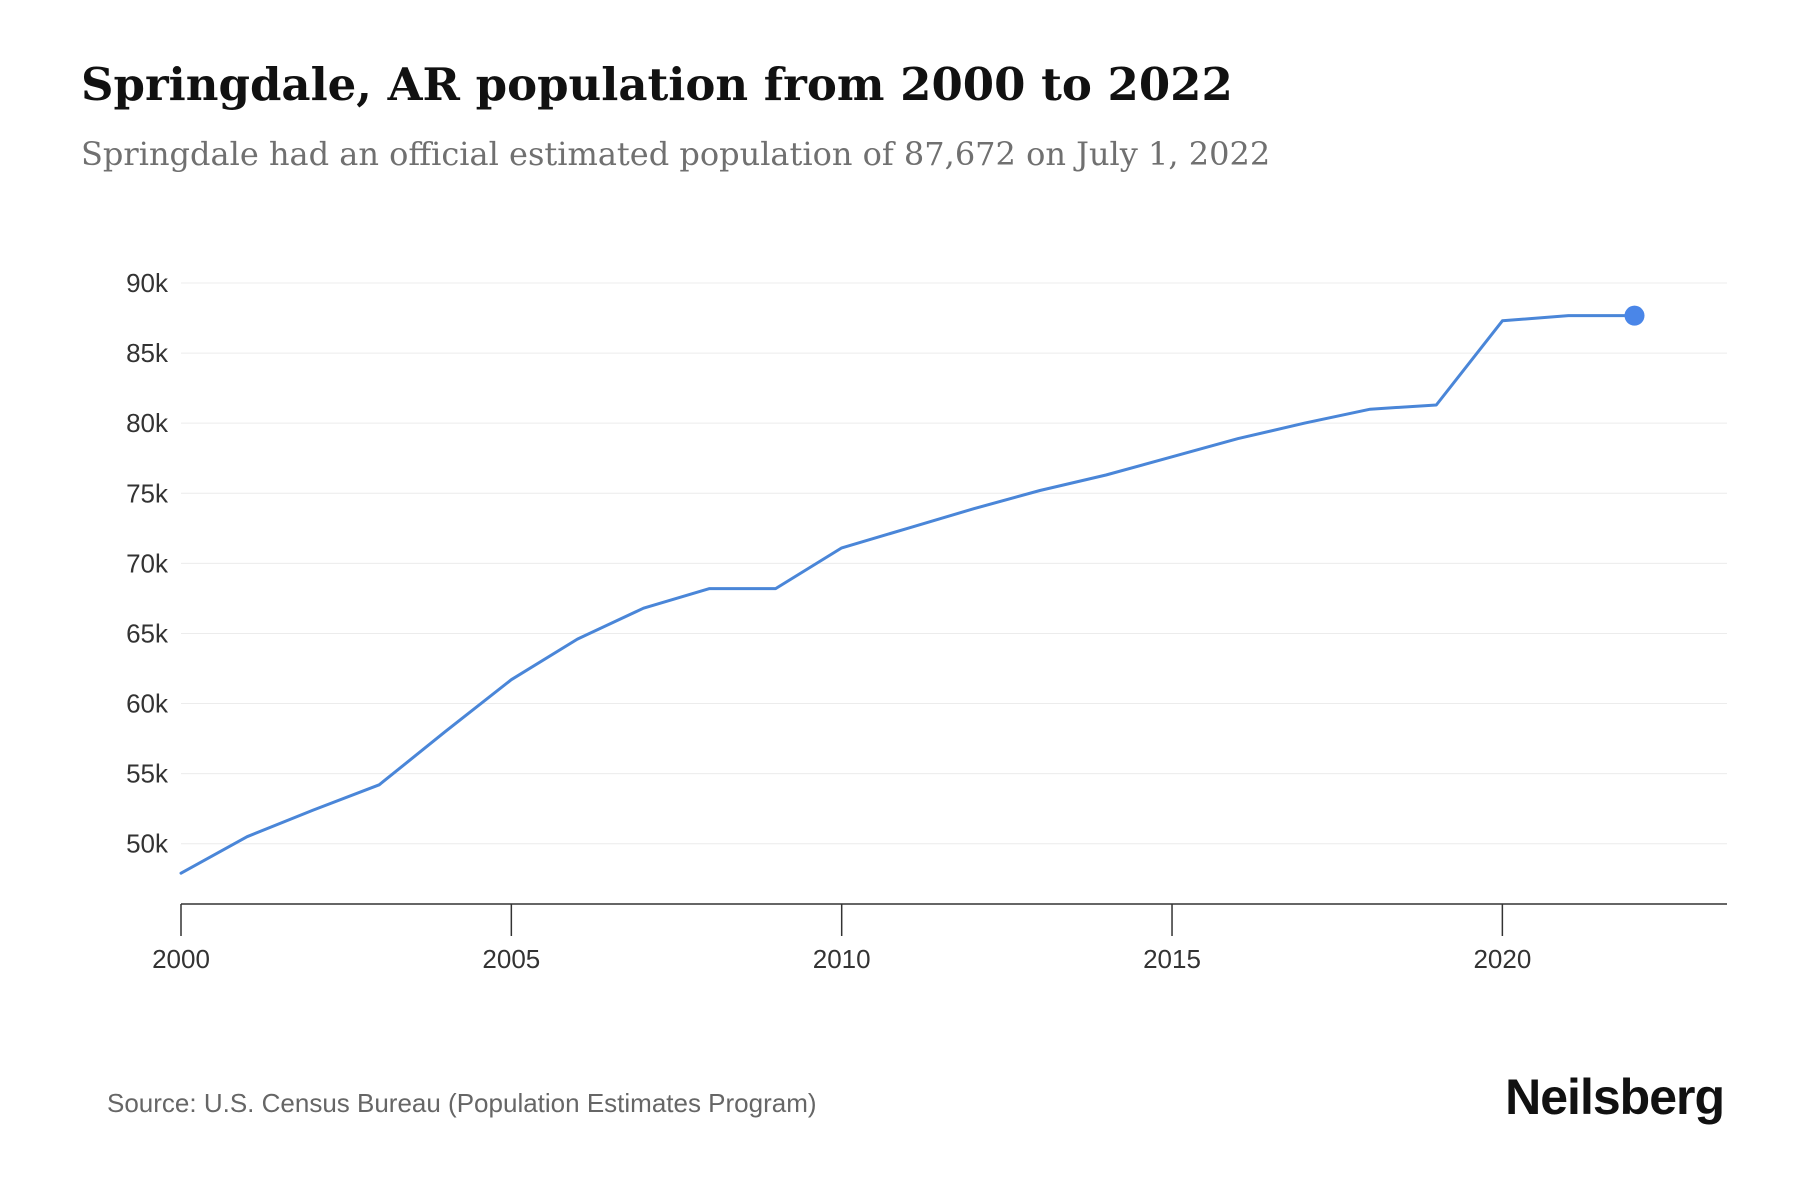 Image resolution: width=1800 pixels, height=1200 pixels. I want to click on x-tick-label: 2005, so click(511, 959).